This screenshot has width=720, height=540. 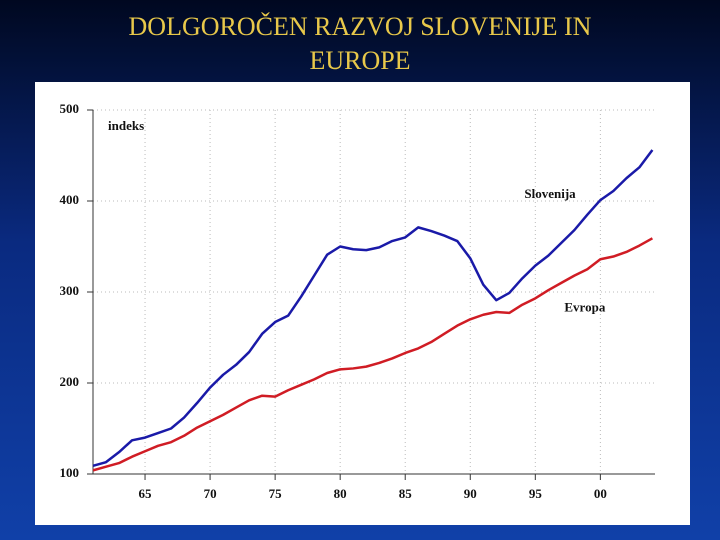 What do you see at coordinates (70, 472) in the screenshot?
I see `y-tick-label: 100` at bounding box center [70, 472].